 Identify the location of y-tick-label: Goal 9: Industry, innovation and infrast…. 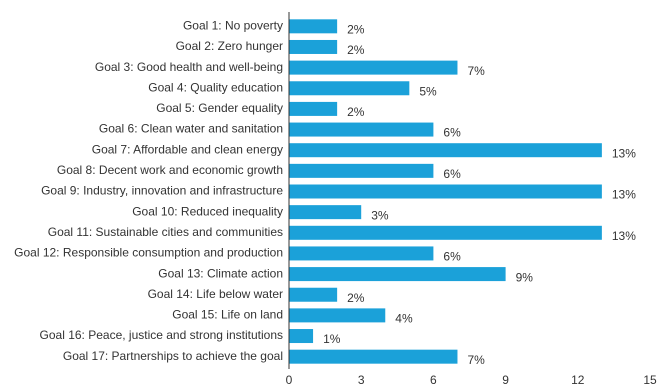
(162, 191).